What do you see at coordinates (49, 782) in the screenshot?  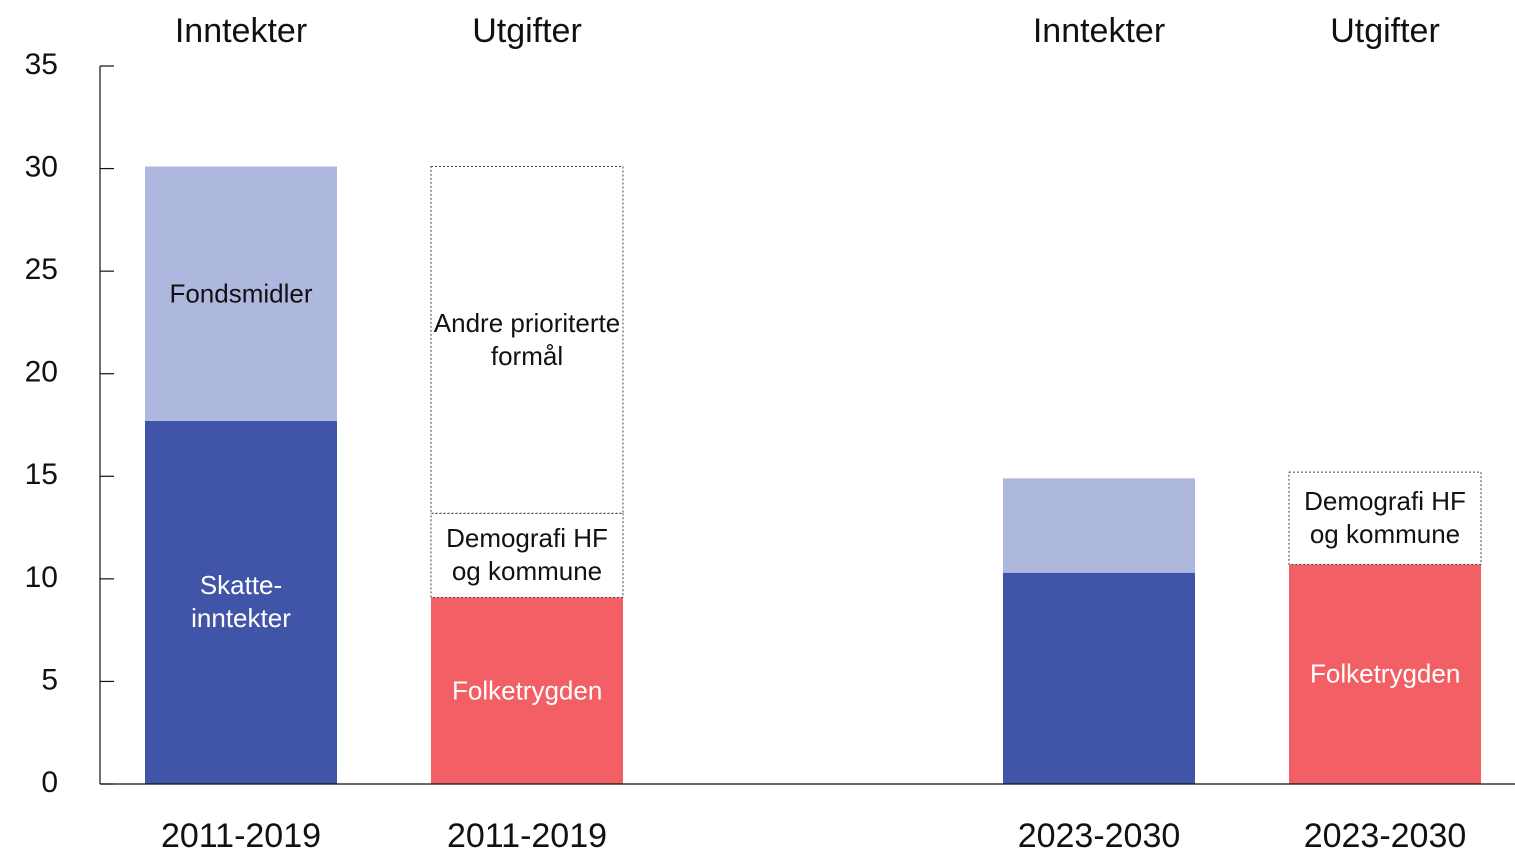 I see `y-tick-label: 0` at bounding box center [49, 782].